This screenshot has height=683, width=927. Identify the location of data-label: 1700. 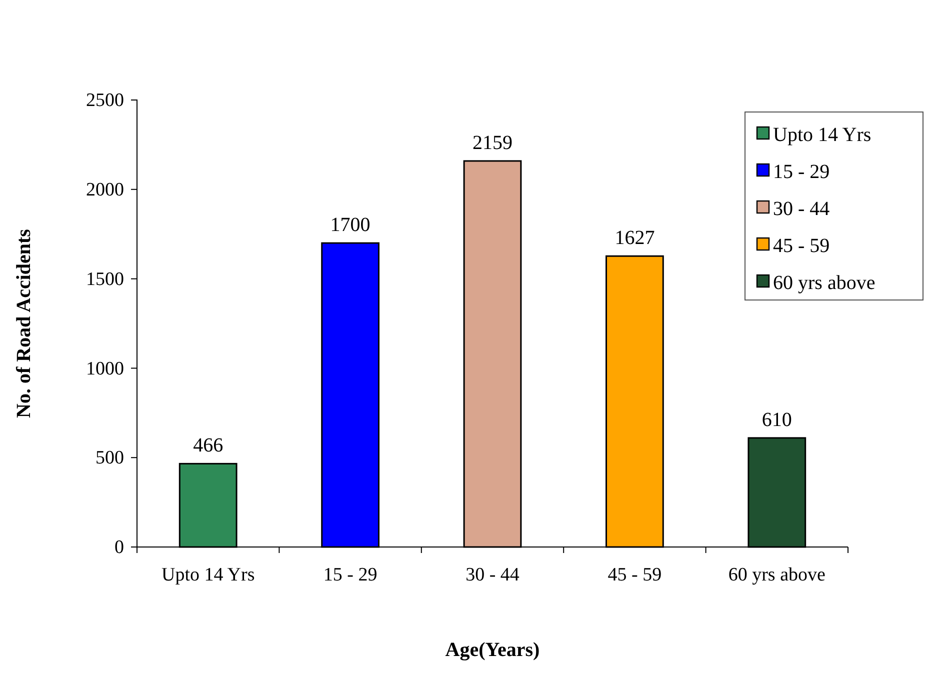
(350, 225).